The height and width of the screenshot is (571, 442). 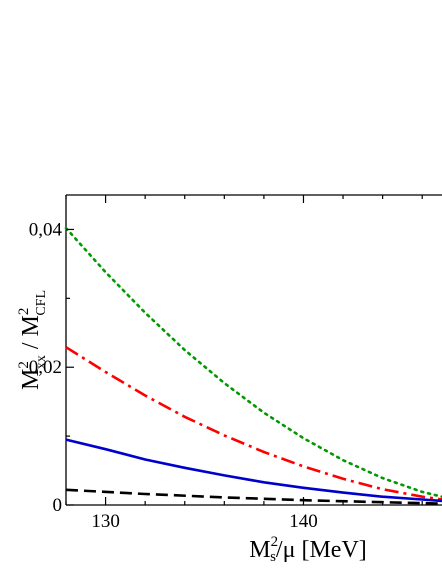 What do you see at coordinates (303, 521) in the screenshot?
I see `x-tick-label: 140` at bounding box center [303, 521].